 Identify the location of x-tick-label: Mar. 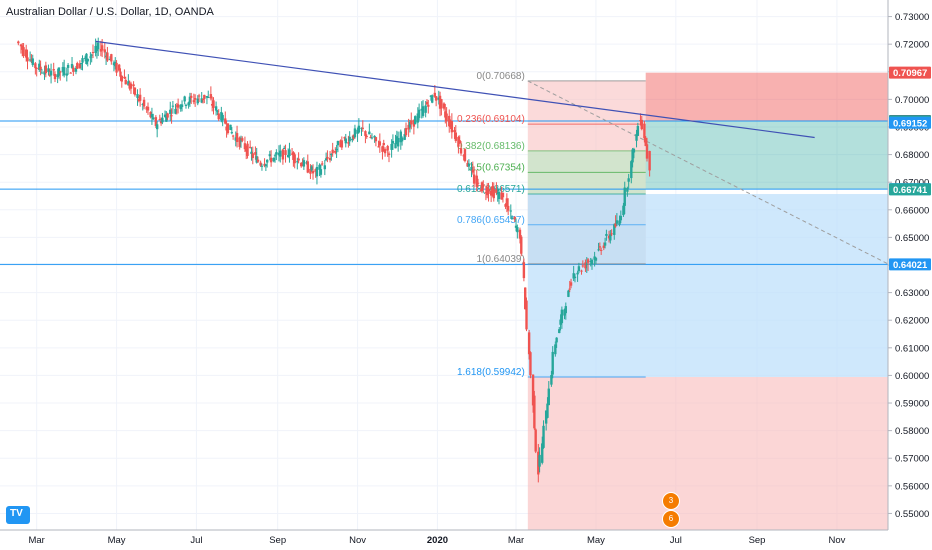
(36, 540).